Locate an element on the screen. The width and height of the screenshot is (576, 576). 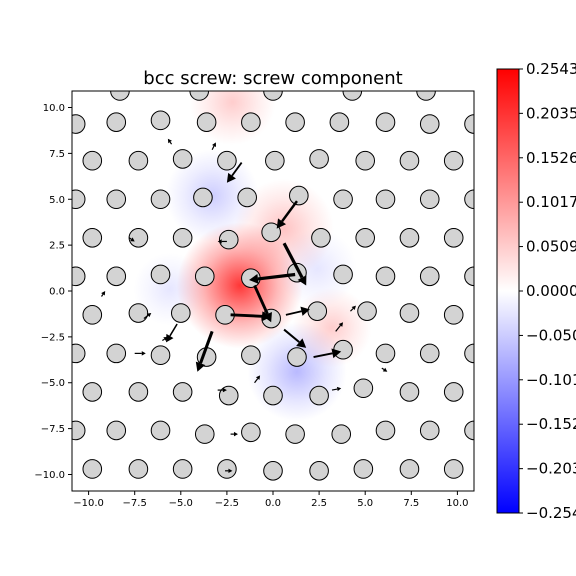
chart-title: bcc screw: screw component is located at coordinates (272, 78).